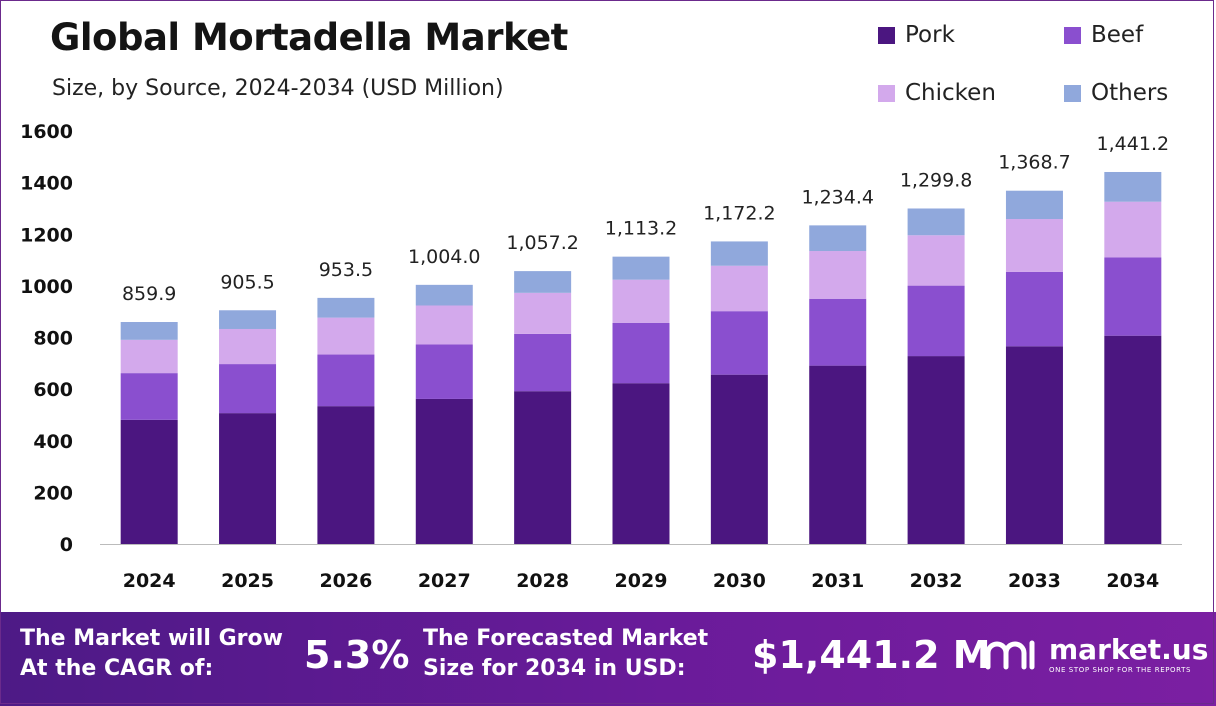  I want to click on bar-segment-others-2030, so click(739, 253).